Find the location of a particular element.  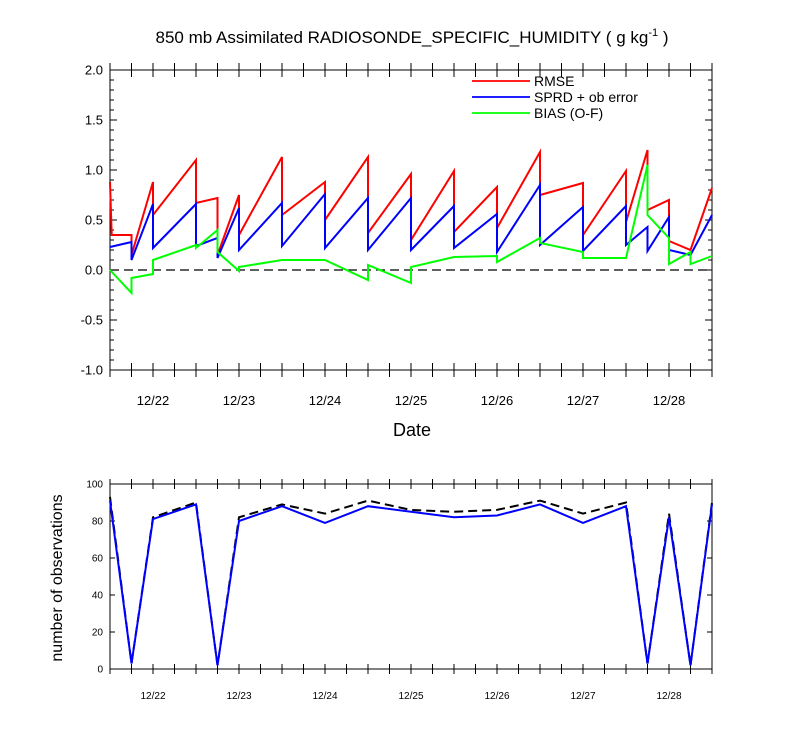

y-tick-label: 0.5 is located at coordinates (94, 220).